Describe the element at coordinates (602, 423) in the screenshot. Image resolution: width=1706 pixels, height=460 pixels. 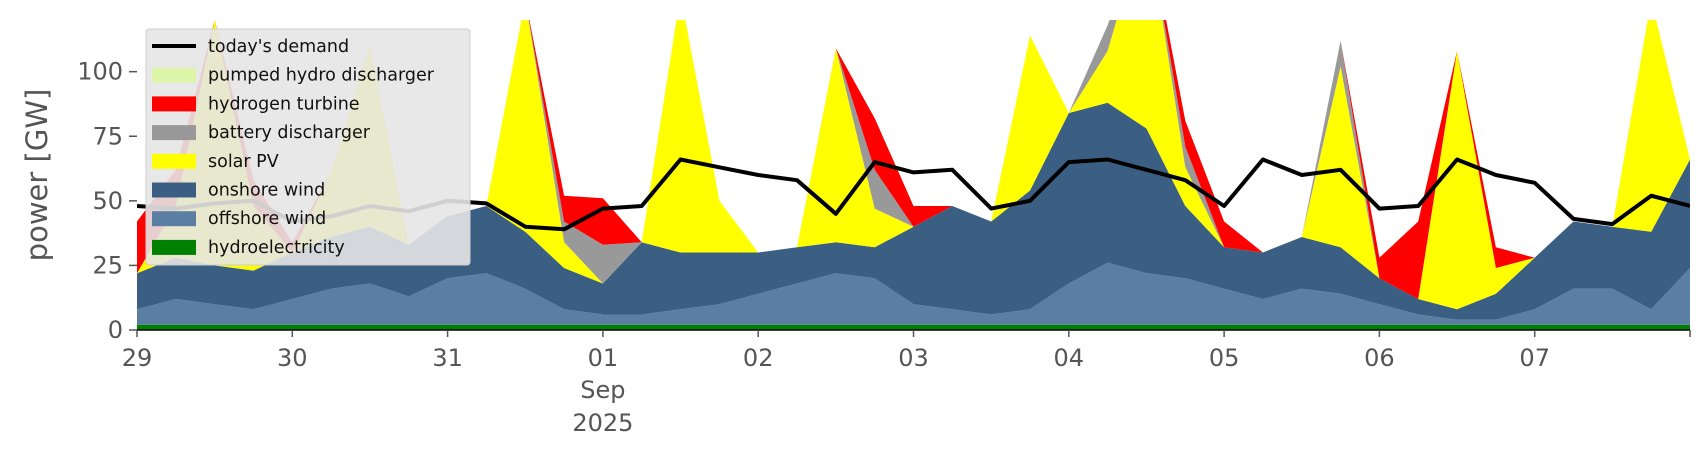
I see `x-year-label: 2025` at that location.